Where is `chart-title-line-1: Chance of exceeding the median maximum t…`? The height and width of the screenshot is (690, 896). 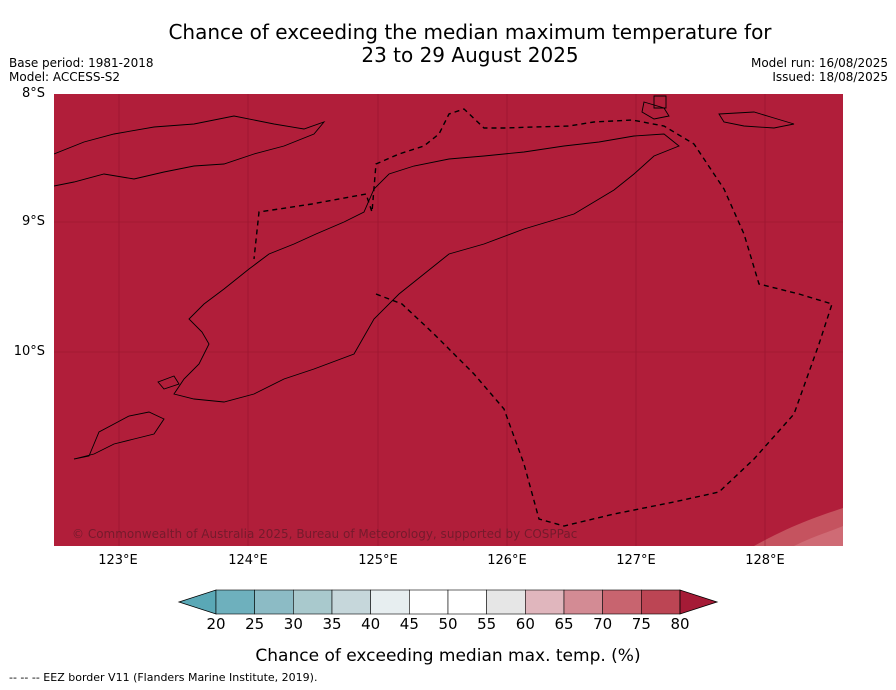 chart-title-line-1: Chance of exceeding the median maximum t… is located at coordinates (470, 32).